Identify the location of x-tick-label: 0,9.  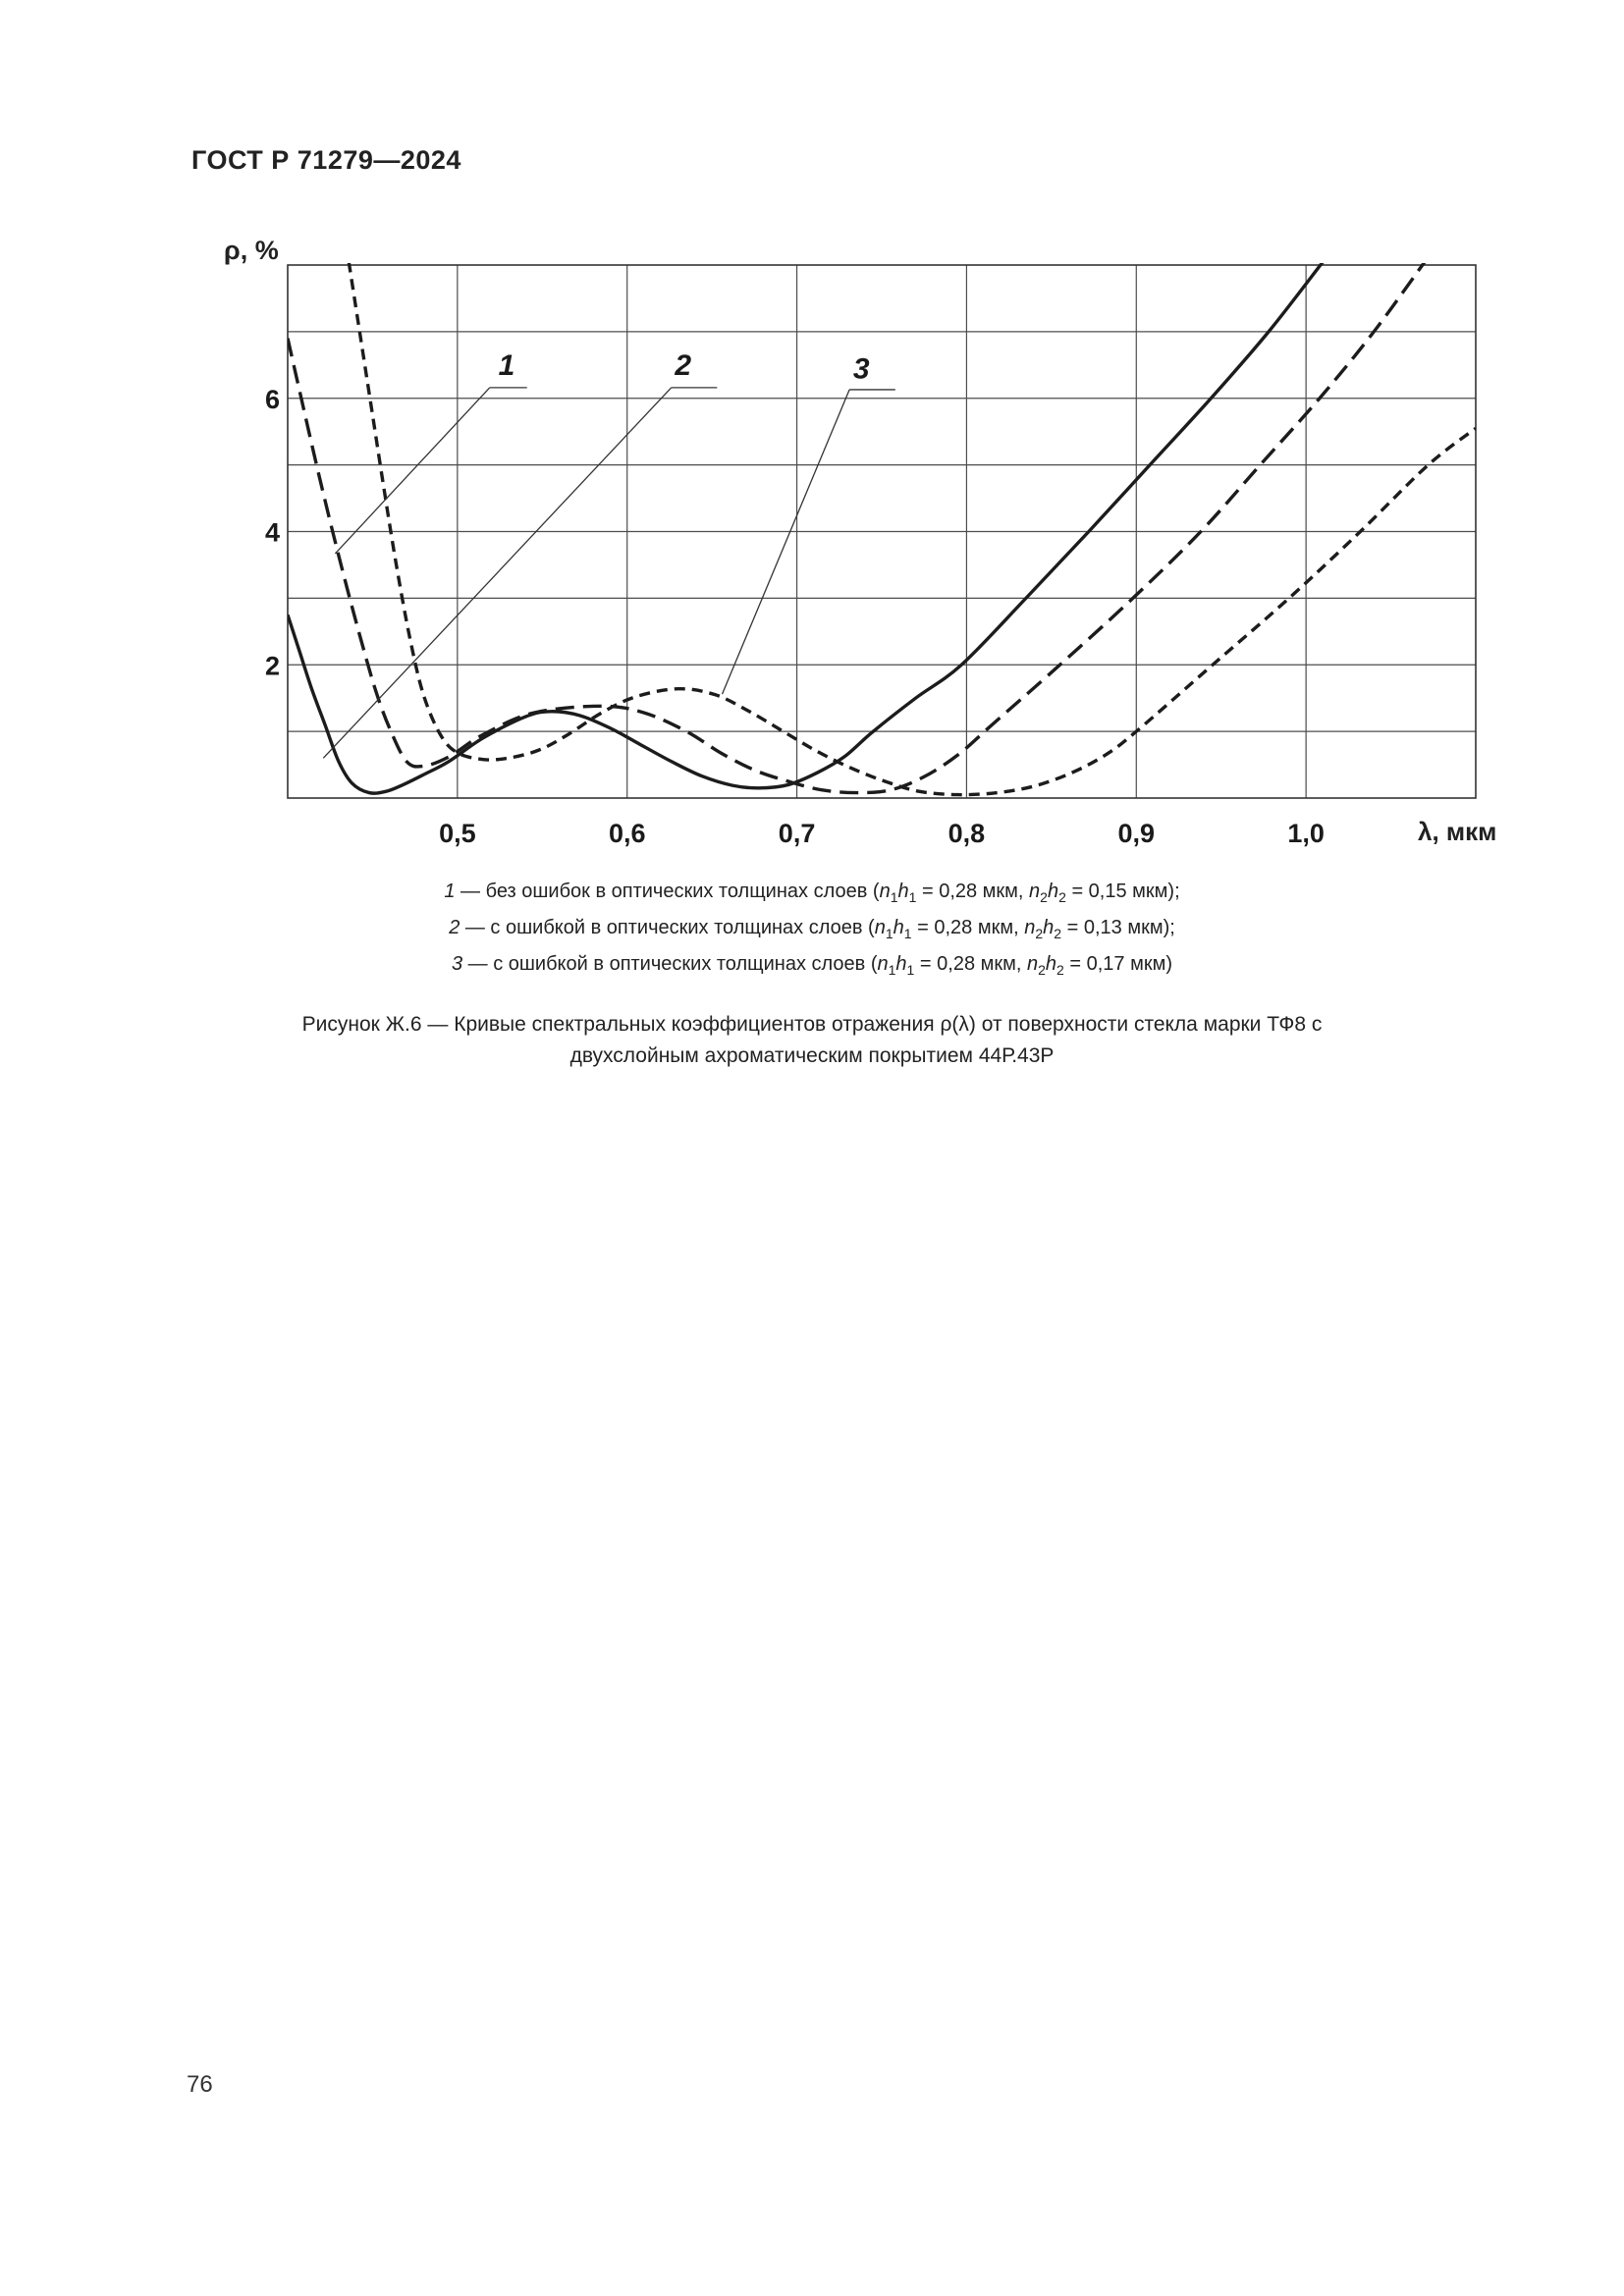
(1137, 834).